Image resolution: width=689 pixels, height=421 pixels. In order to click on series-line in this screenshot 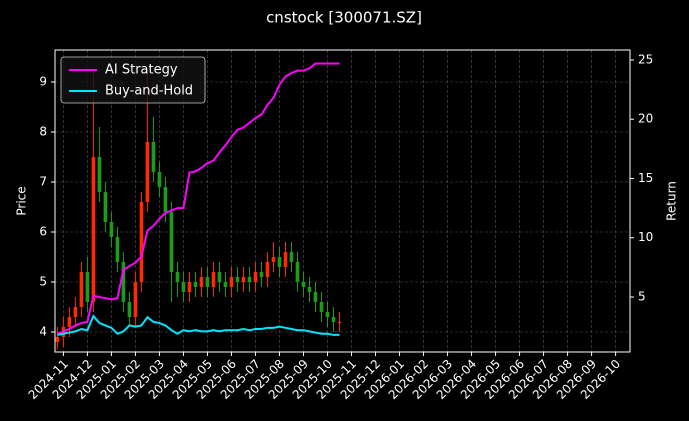, I will do `click(198, 325)`.